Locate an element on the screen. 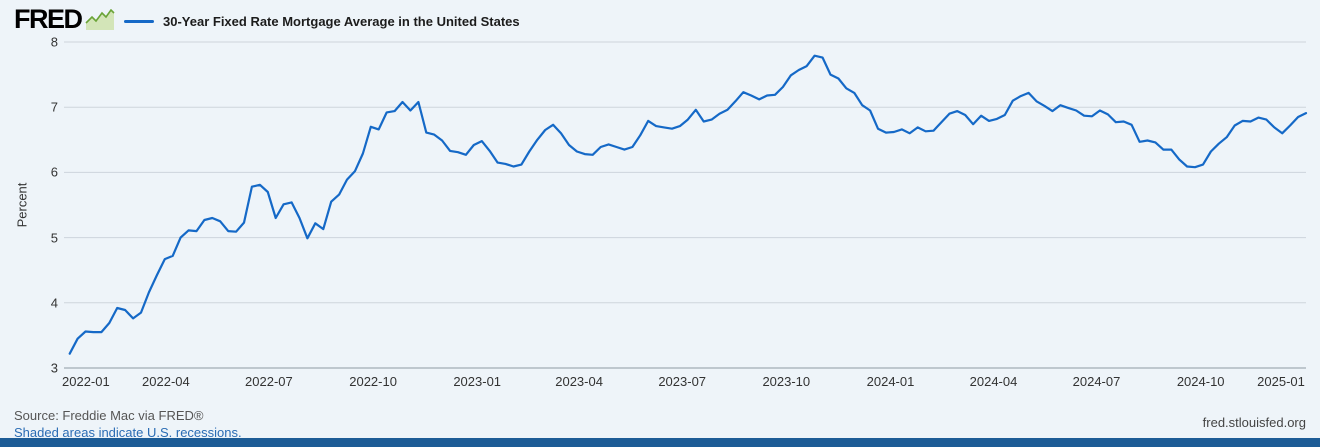 This screenshot has width=1320, height=447. x-tick-label: 2023-01 is located at coordinates (477, 381).